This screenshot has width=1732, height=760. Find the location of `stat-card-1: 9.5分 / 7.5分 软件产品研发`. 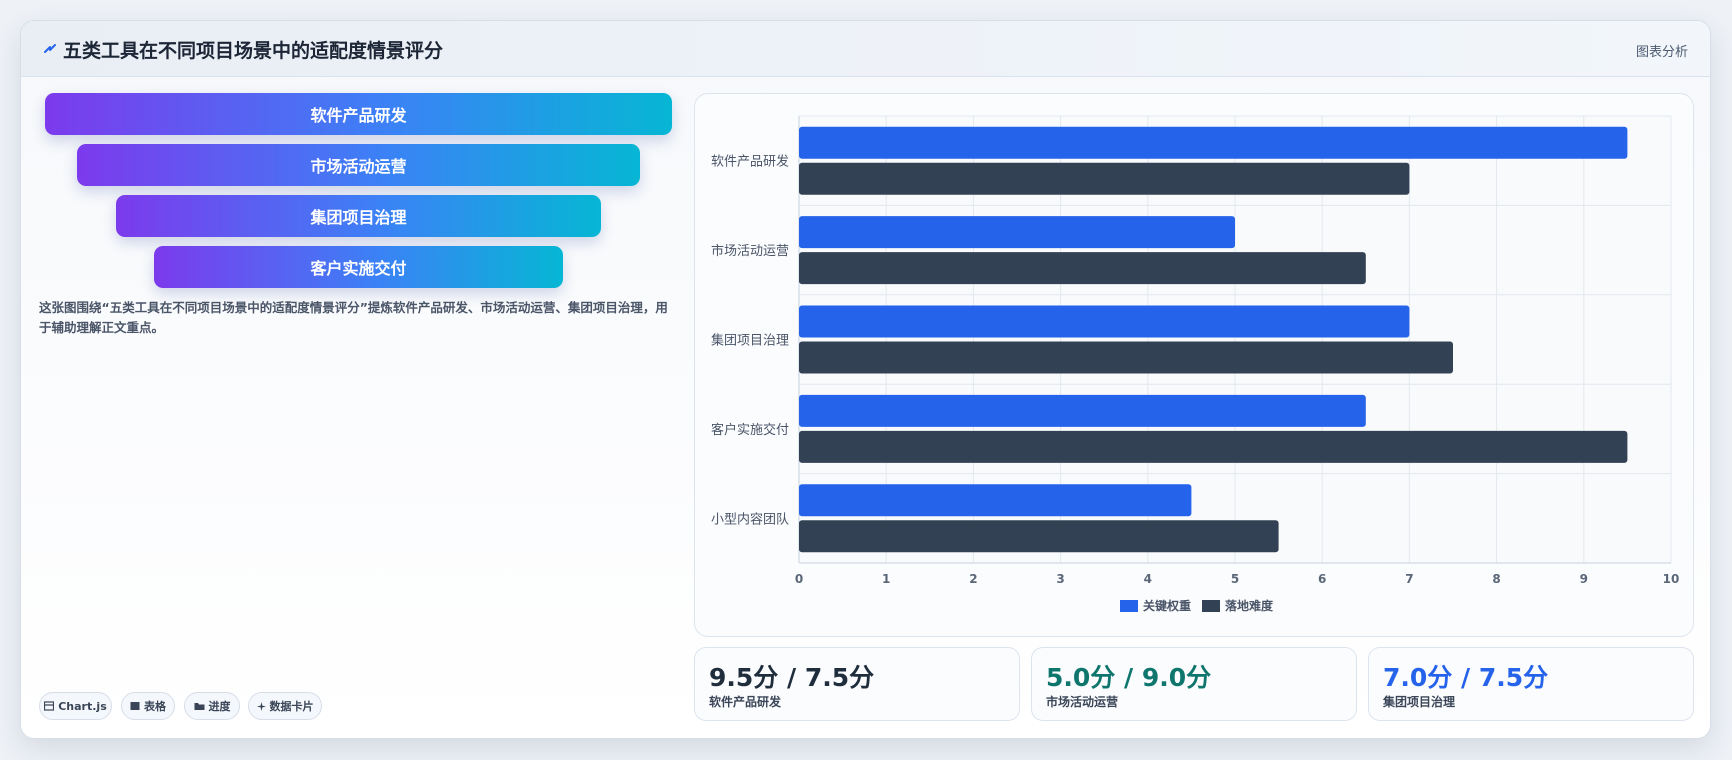

stat-card-1: 9.5分 / 7.5分 软件产品研发 is located at coordinates (857, 684).